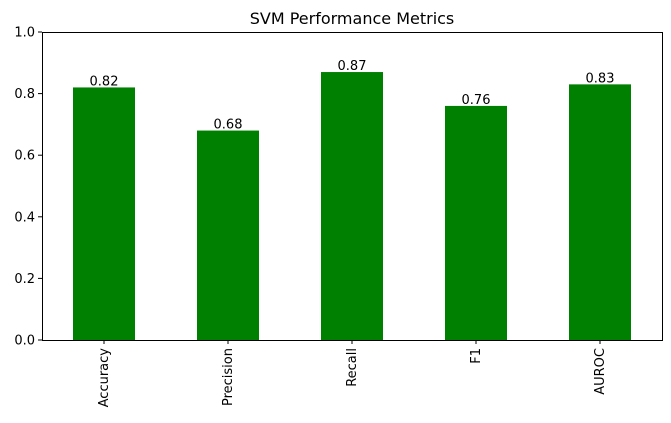  I want to click on data-labels-layer: 0.82 0.68 0.87 0.76 0.83, so click(352, 96).